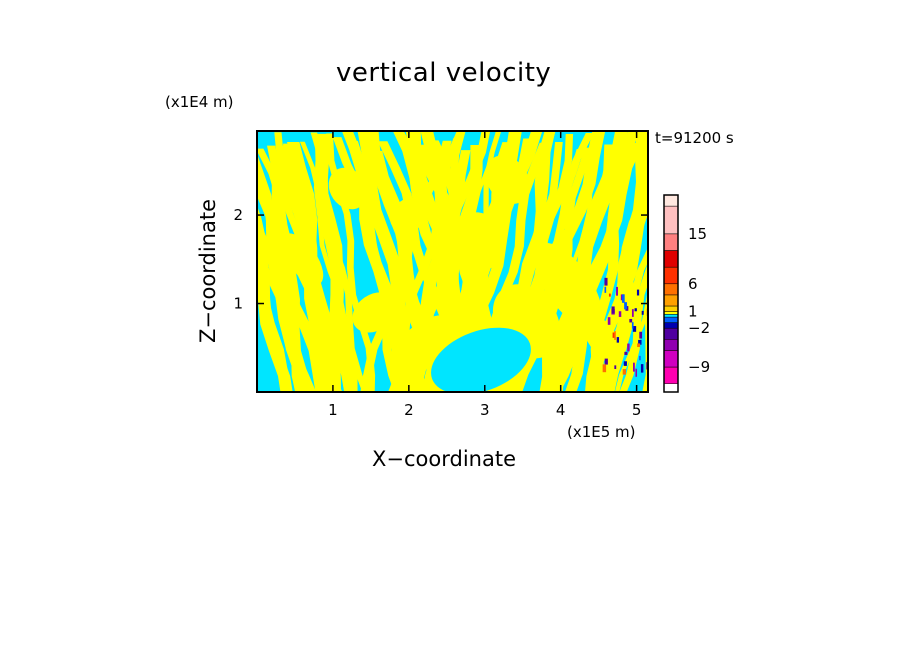 The width and height of the screenshot is (904, 654). What do you see at coordinates (693, 284) in the screenshot?
I see `colorbar-tick-label: 6` at bounding box center [693, 284].